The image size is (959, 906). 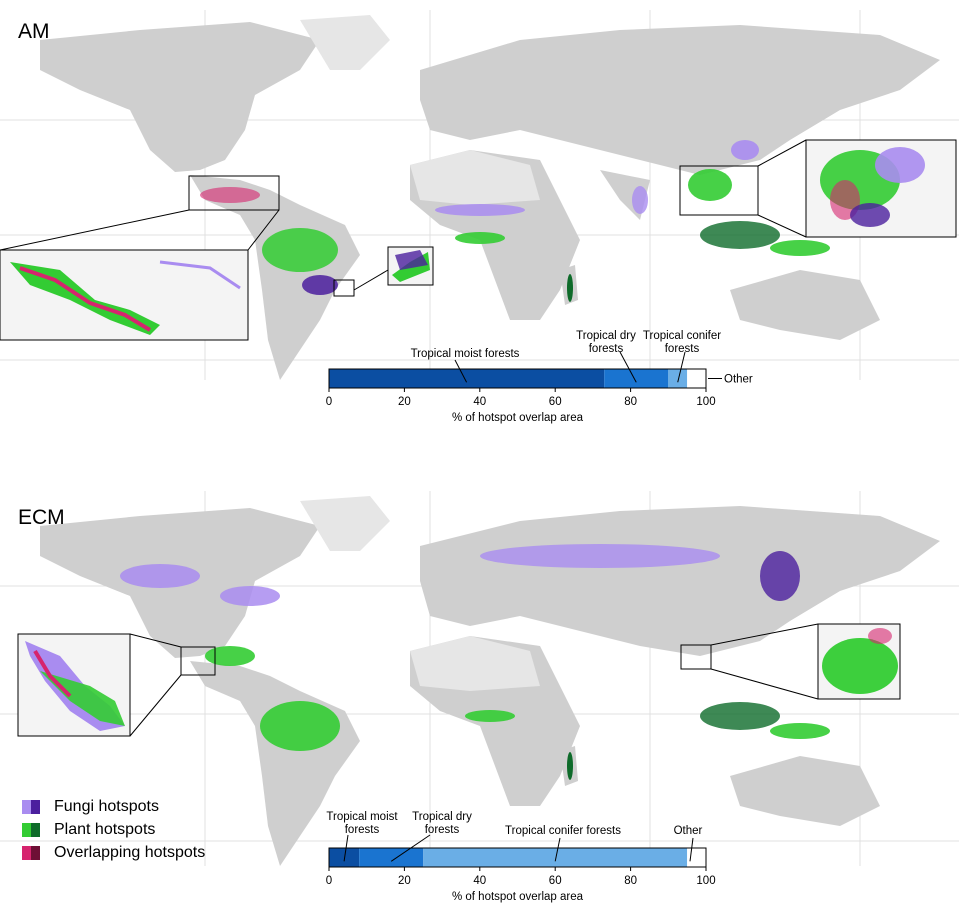 I want to click on legend-item-fungi: Fungi hotspots, so click(x=113, y=806).